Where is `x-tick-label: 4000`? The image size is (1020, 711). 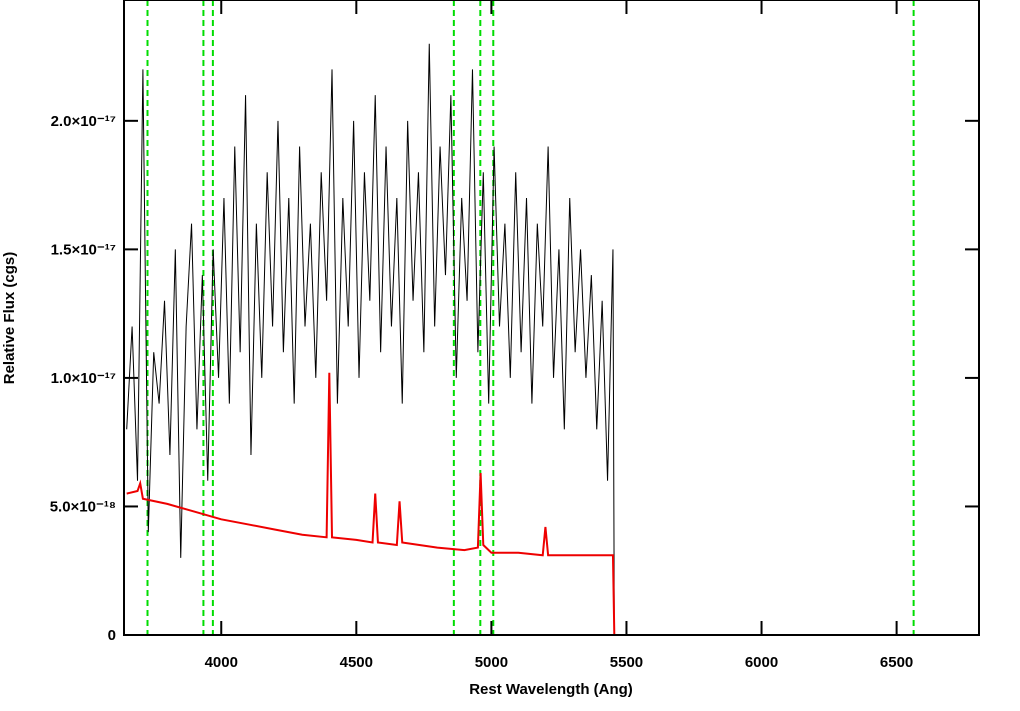 x-tick-label: 4000 is located at coordinates (221, 662).